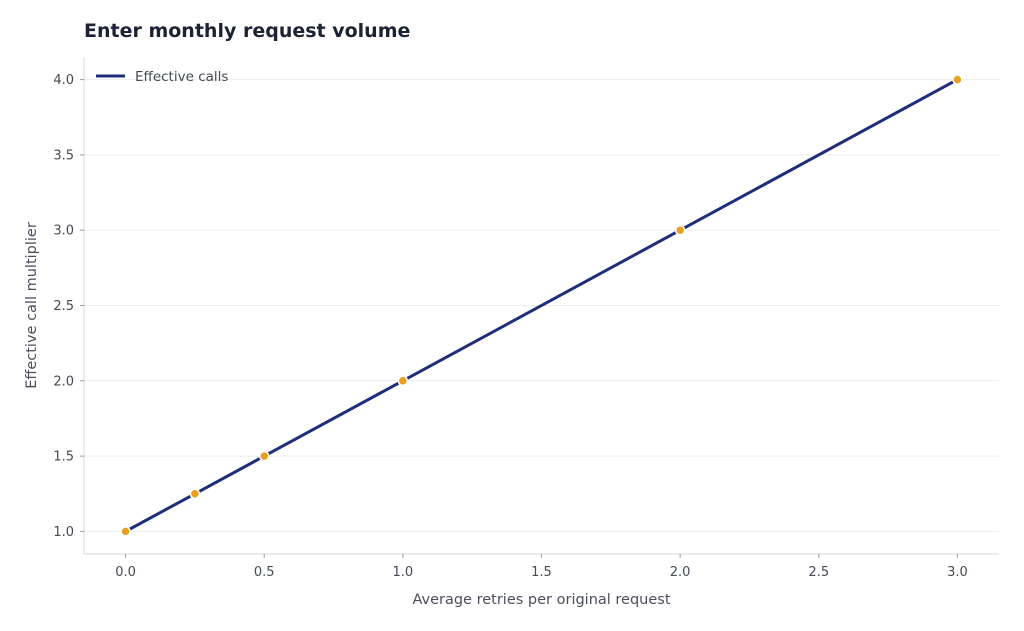  Describe the element at coordinates (63, 231) in the screenshot. I see `y-tick-label: 3.0` at that location.